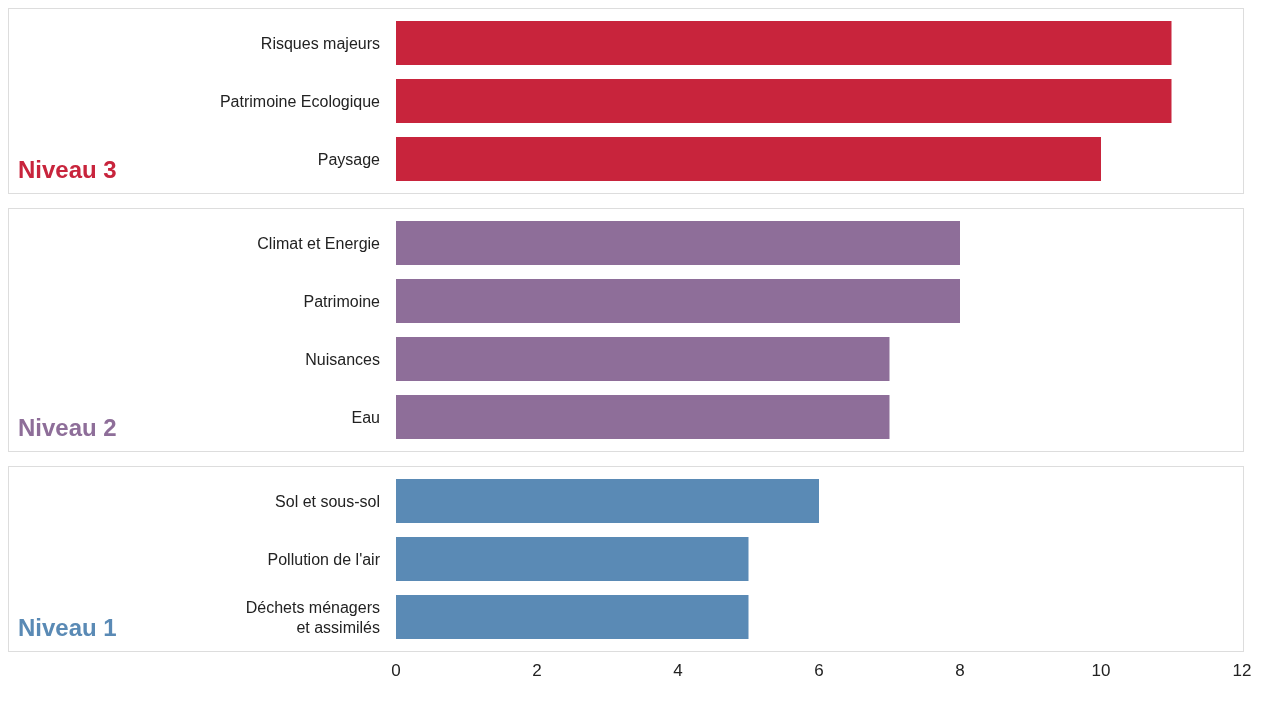 This screenshot has width=1274, height=726. Describe the element at coordinates (67, 628) in the screenshot. I see `text: Niveau 1` at that location.